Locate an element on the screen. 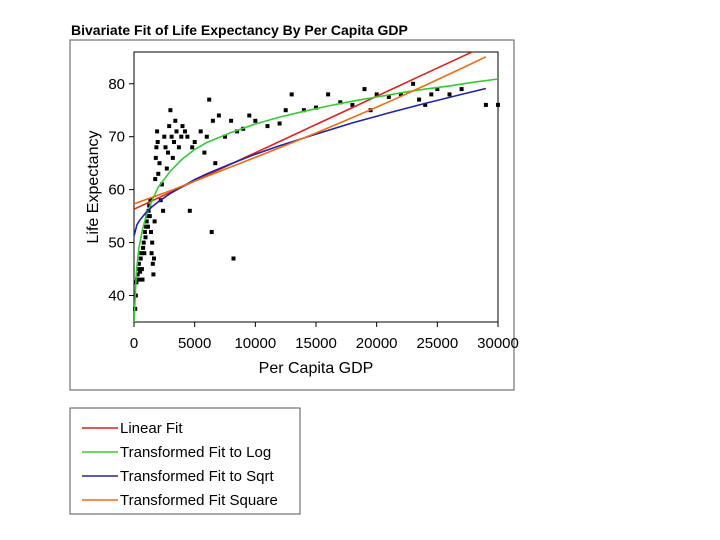 Image resolution: width=720 pixels, height=540 pixels. y-tick-label: 70 is located at coordinates (116, 137).